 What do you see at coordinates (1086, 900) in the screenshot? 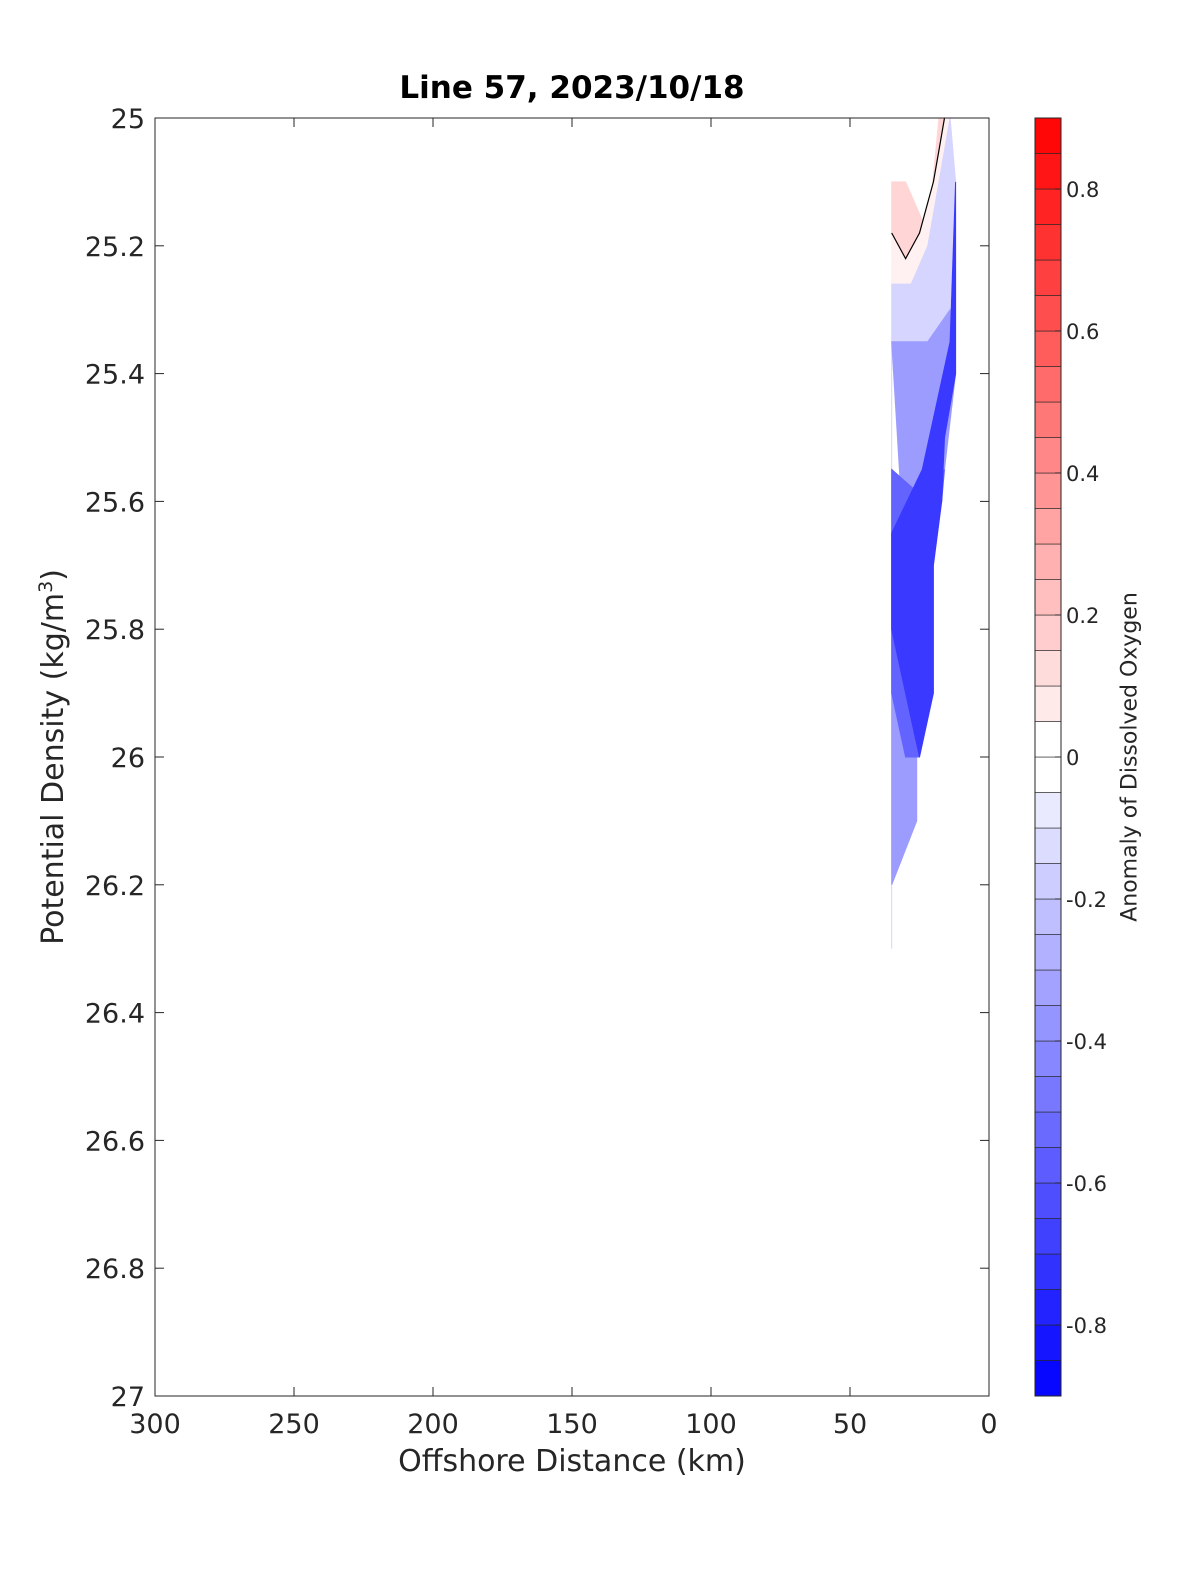
I see `colorbar-tick-label: -0.2` at bounding box center [1086, 900].